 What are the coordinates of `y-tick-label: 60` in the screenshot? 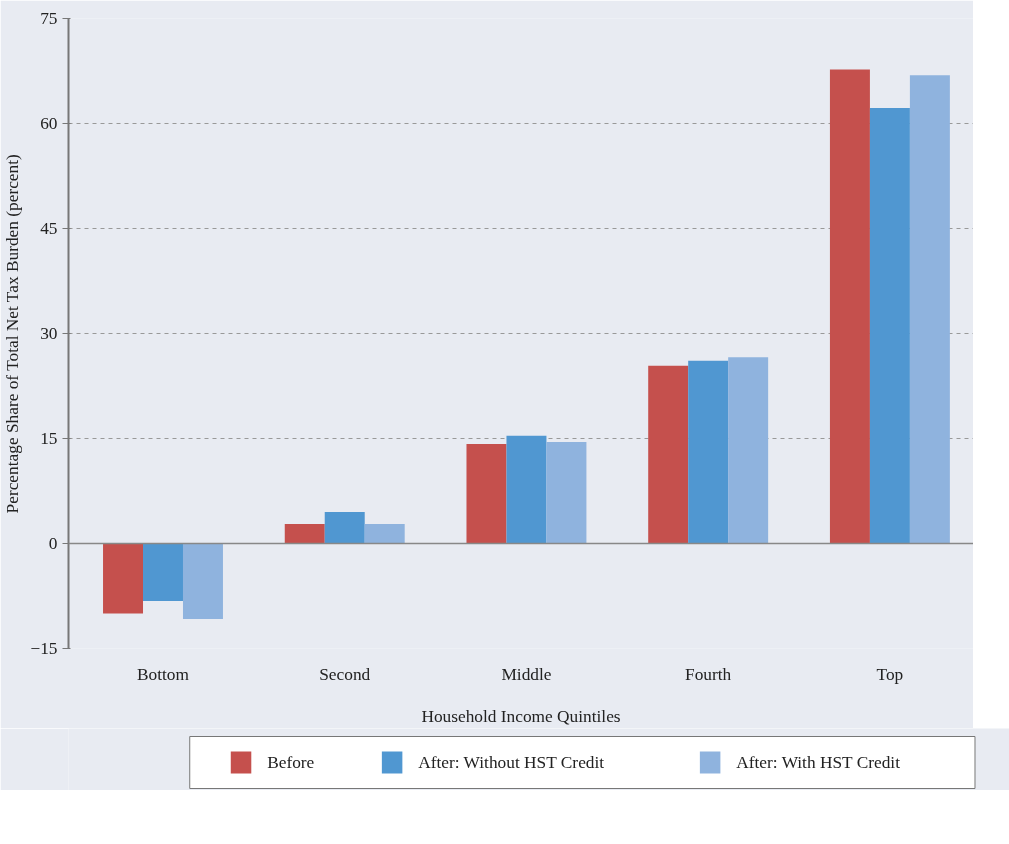 It's located at (49, 123).